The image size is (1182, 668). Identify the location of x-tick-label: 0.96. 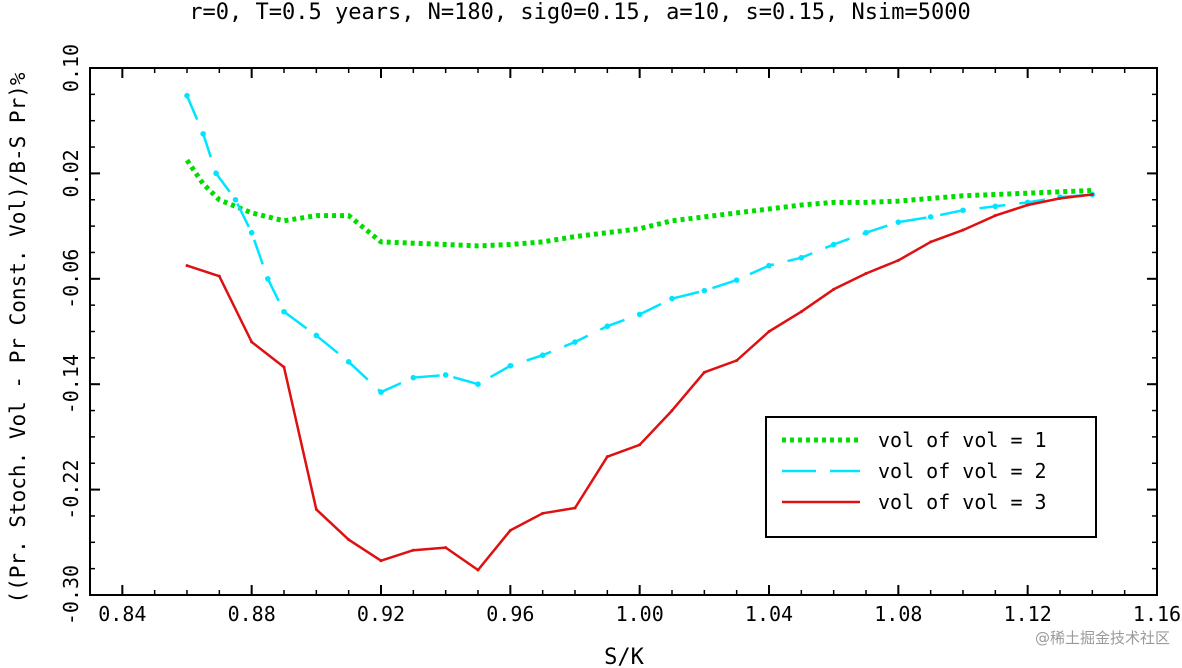
(510, 614).